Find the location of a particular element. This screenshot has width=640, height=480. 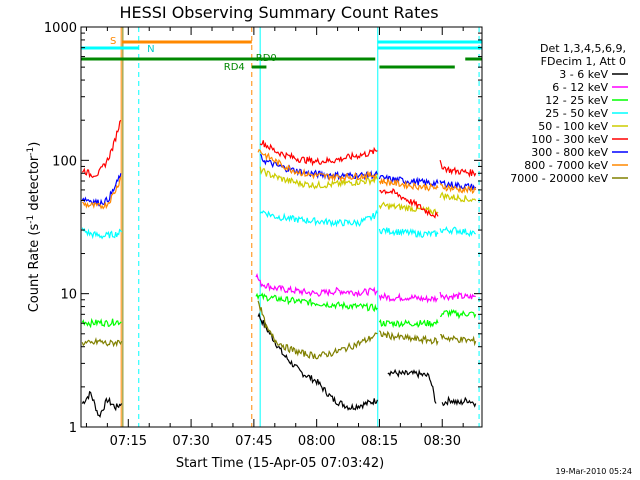

chart-title: HESSI Observing Summary Count Rates is located at coordinates (278, 12).